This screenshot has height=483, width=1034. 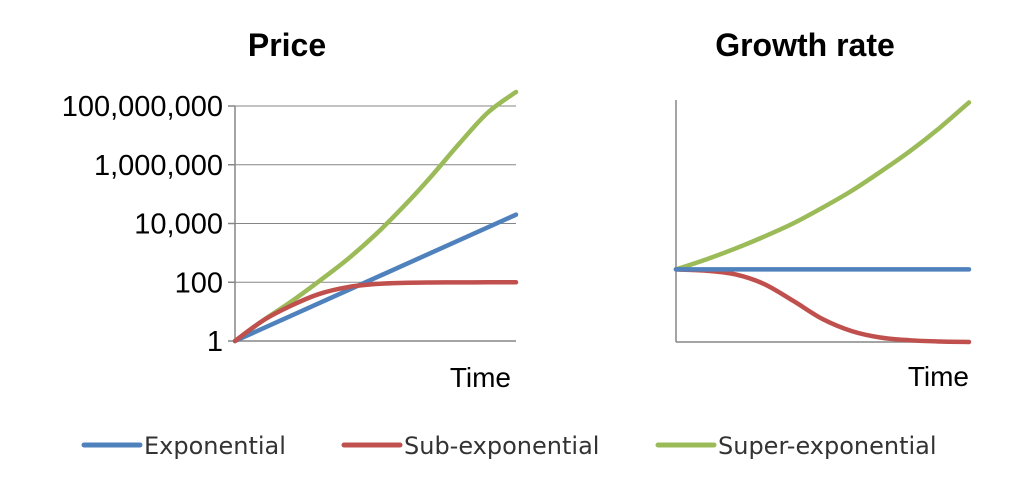 I want to click on growth-rate-series-sub-exponential, so click(x=822, y=306).